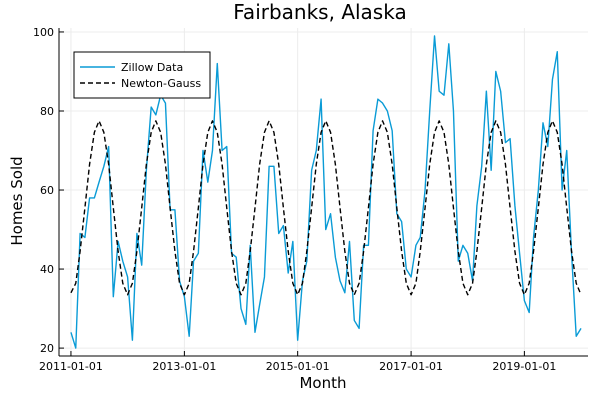 This screenshot has height=400, width=600. Describe the element at coordinates (184, 366) in the screenshot. I see `x-tick-label: 2013-01-01` at that location.